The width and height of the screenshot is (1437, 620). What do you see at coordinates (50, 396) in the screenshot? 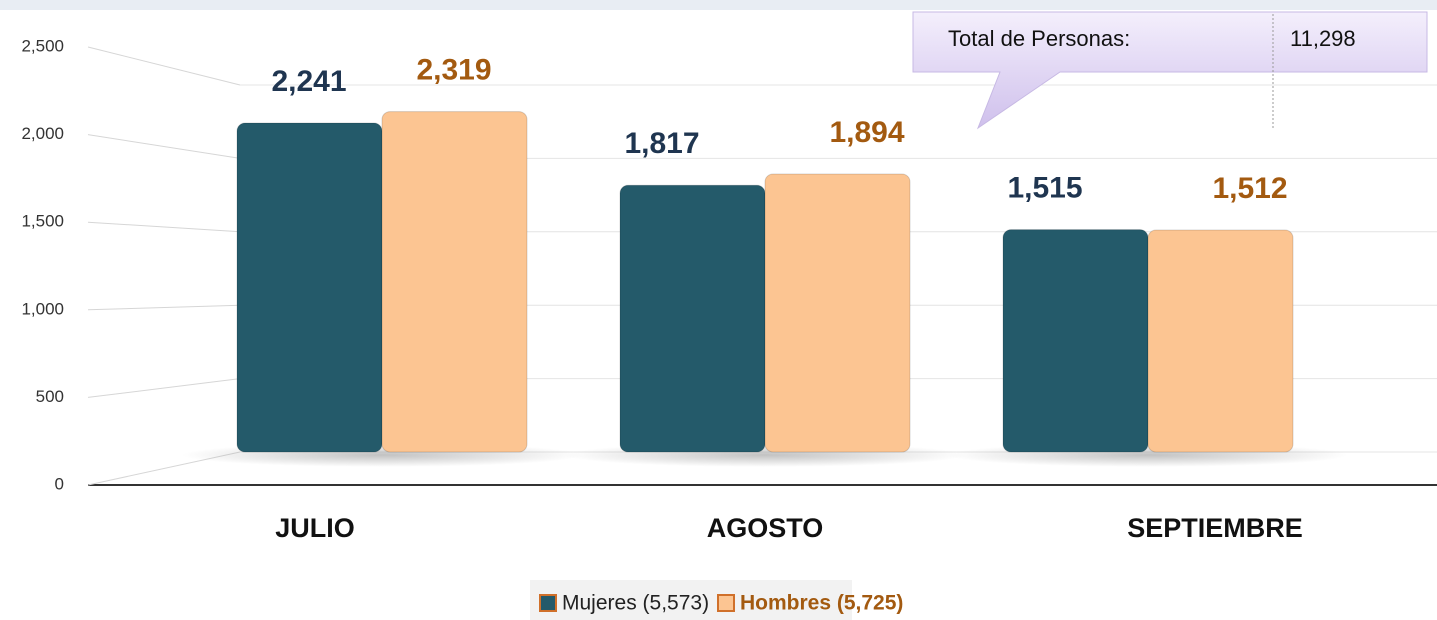
I see `y-tick-label: 500` at bounding box center [50, 396].